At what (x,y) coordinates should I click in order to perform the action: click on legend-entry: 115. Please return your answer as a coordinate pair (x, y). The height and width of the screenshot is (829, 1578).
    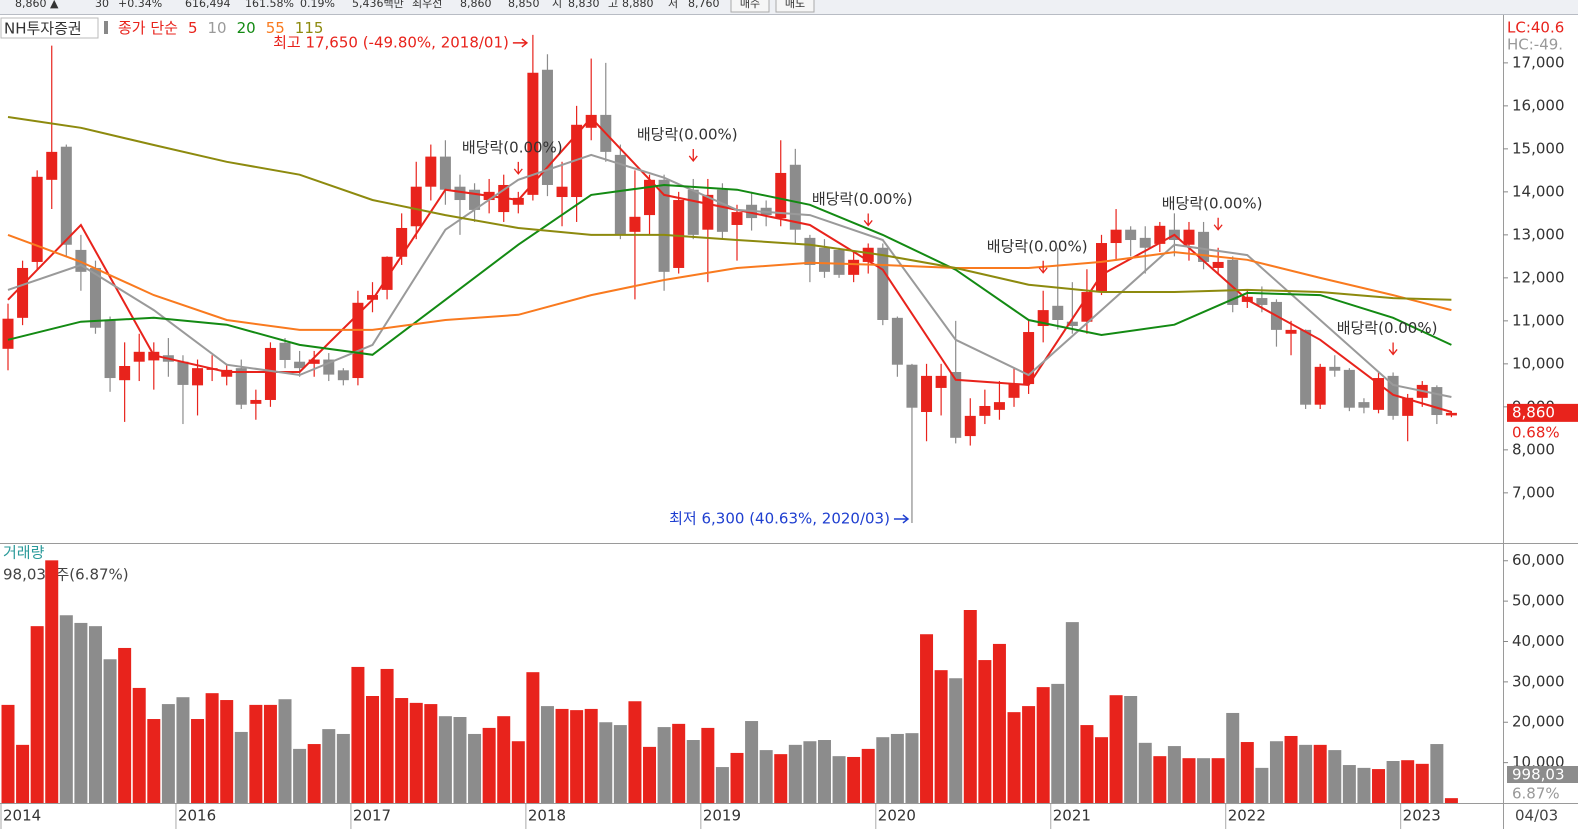
    Looking at the image, I should click on (309, 28).